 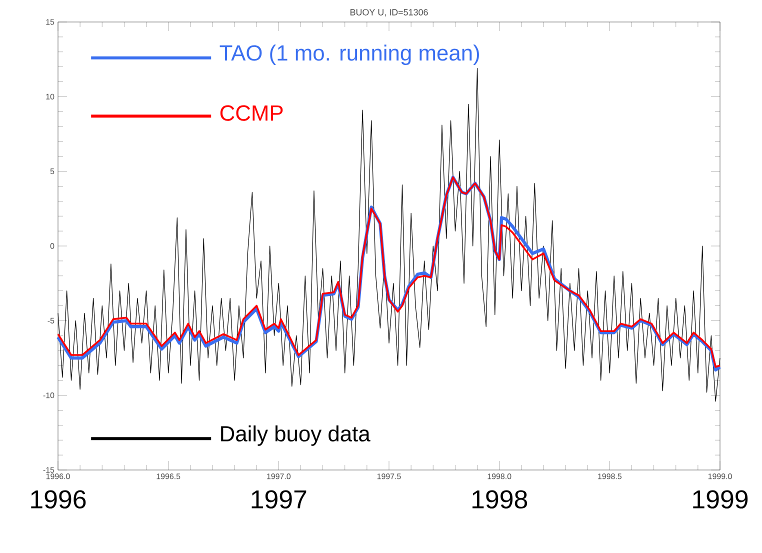 I want to click on text: CCMP, so click(x=251, y=113).